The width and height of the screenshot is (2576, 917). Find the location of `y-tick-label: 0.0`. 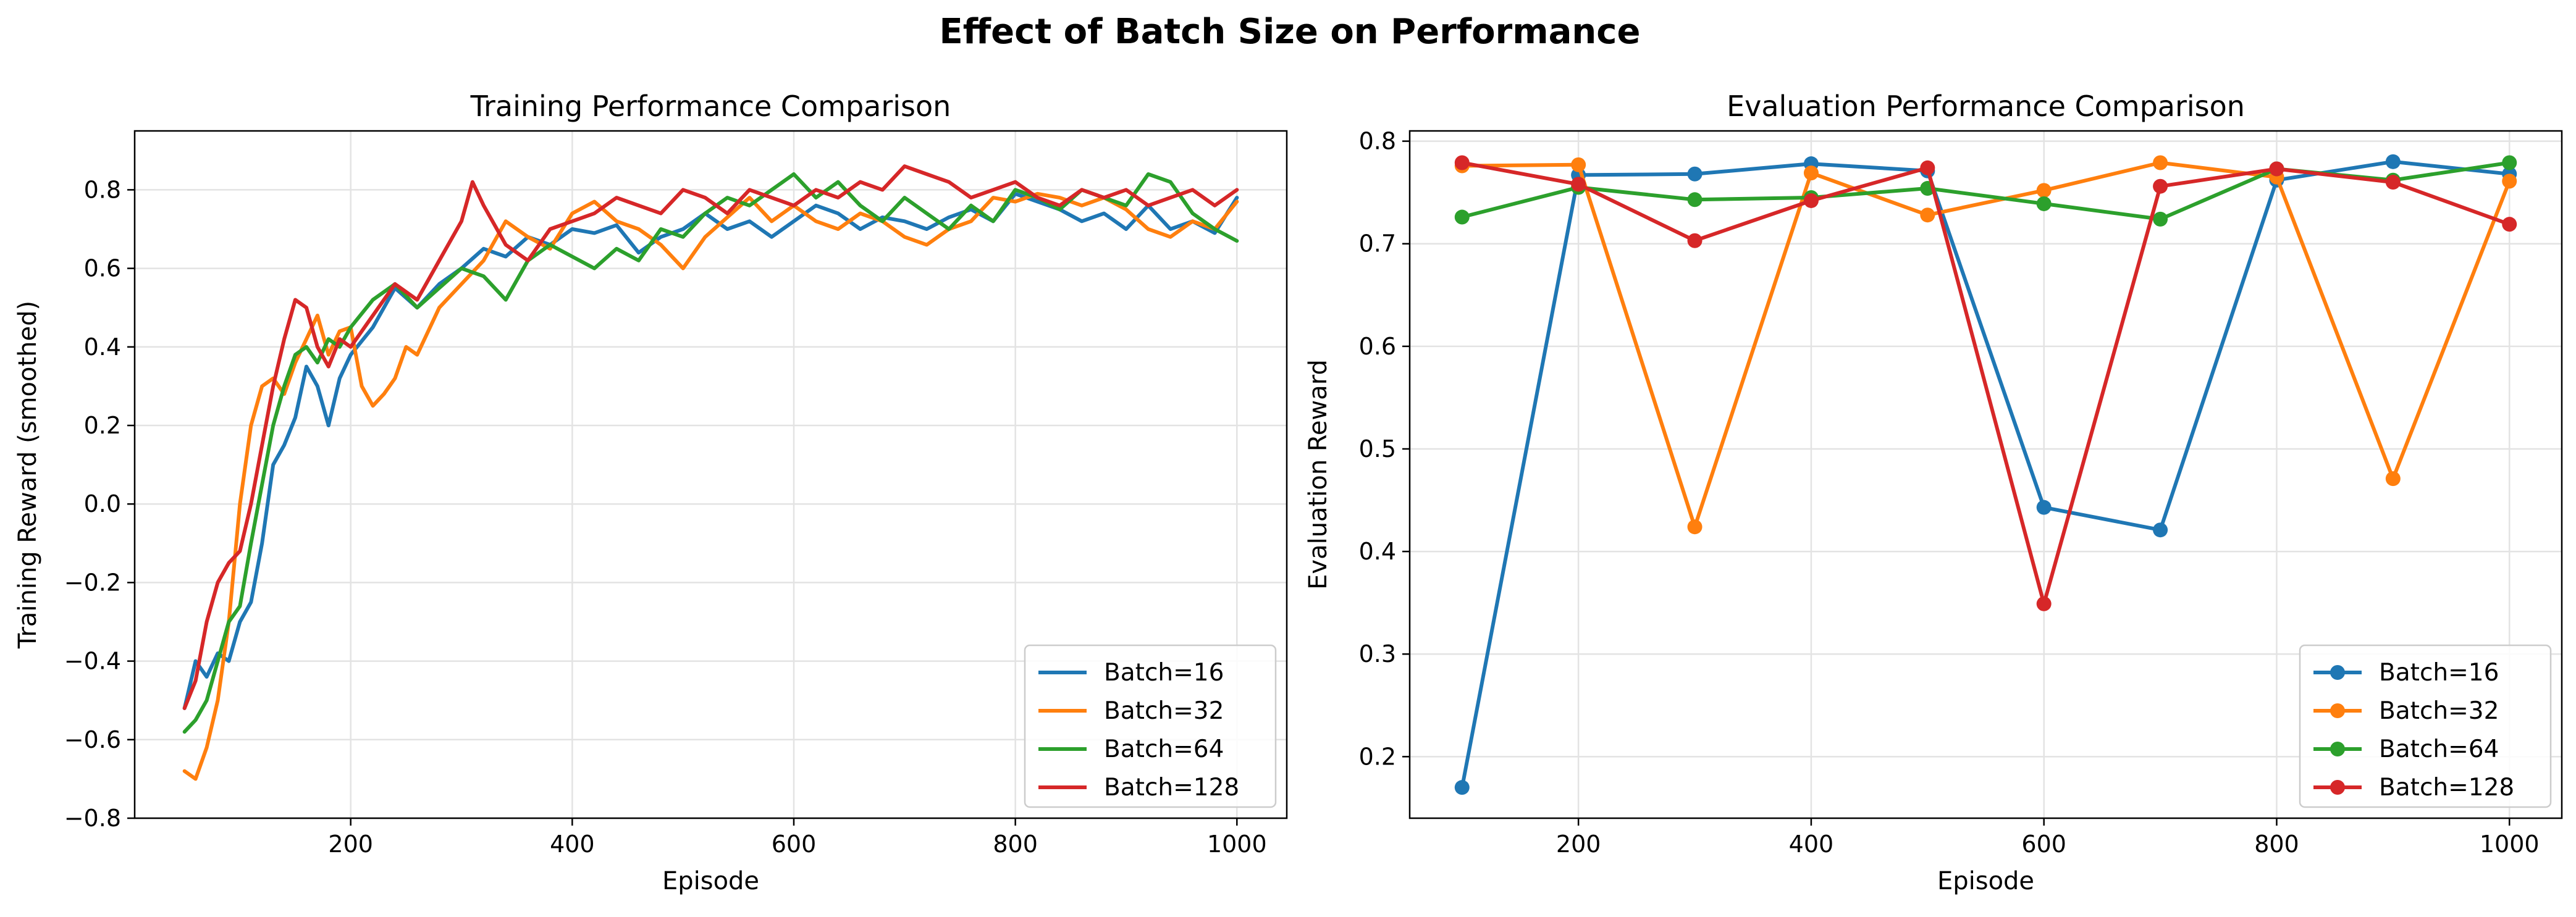

y-tick-label: 0.0 is located at coordinates (102, 504).